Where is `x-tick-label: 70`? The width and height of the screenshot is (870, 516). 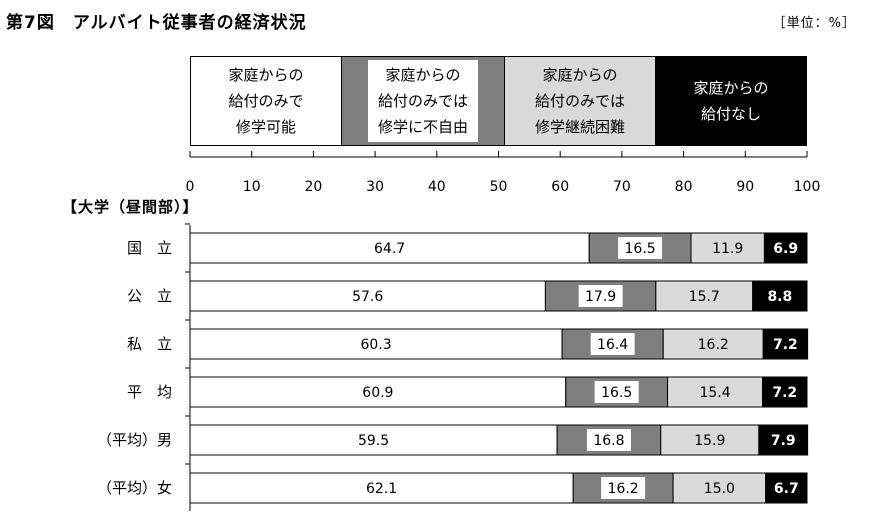
x-tick-label: 70 is located at coordinates (622, 187).